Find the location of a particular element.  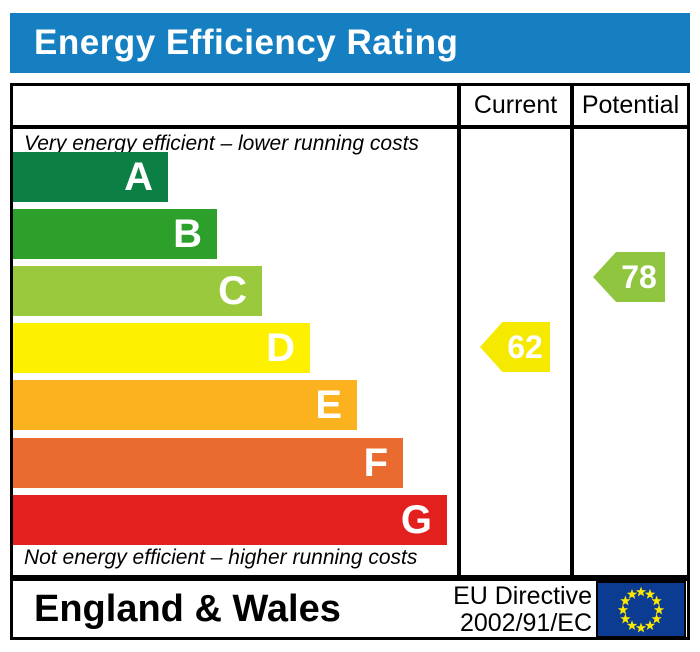

eu-directive-line1: EU Directive is located at coordinates (522, 596).